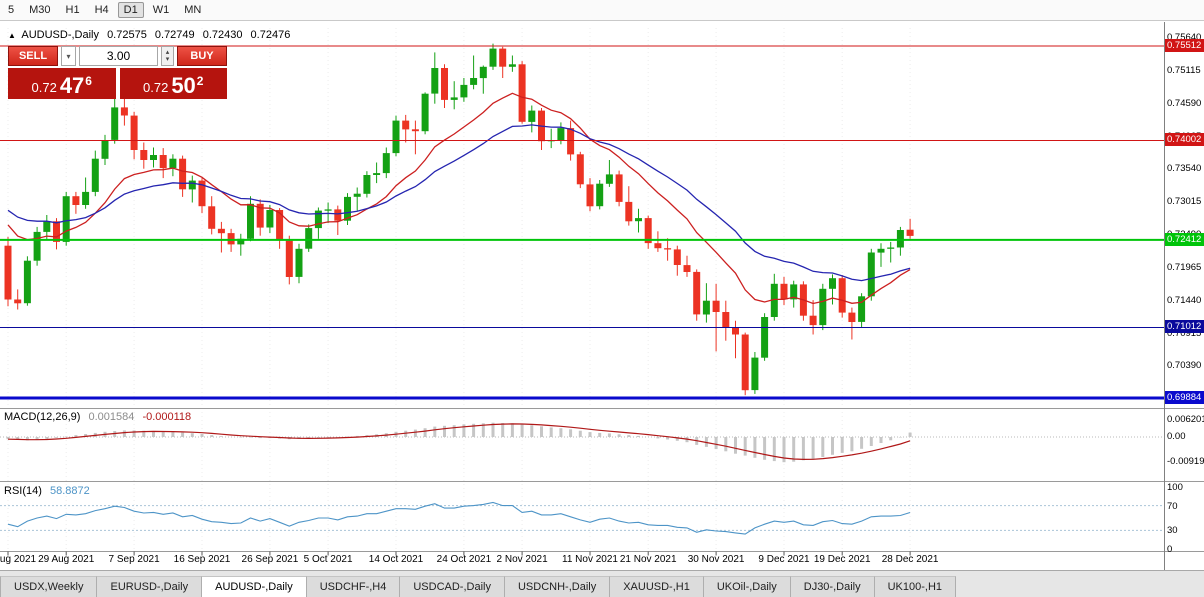  I want to click on chart-tab-usdchf: USDCHF-,H4, so click(353, 586).